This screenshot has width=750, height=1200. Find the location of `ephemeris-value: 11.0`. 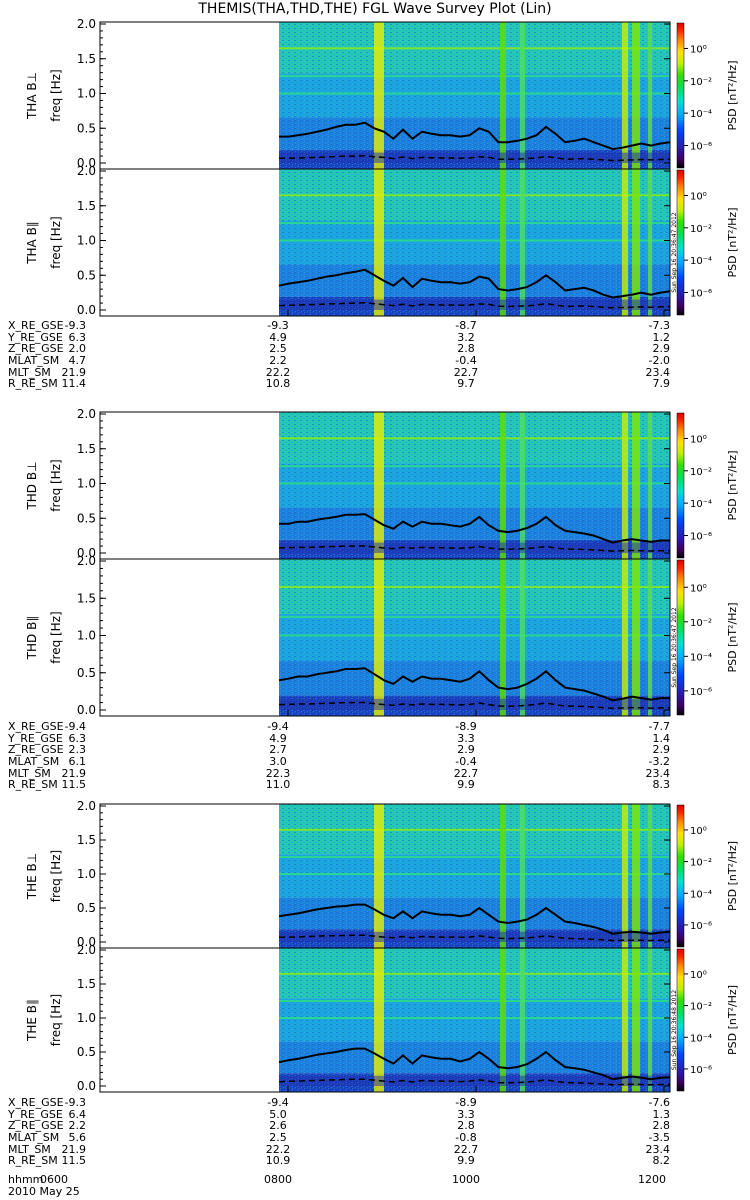

ephemeris-value: 11.0 is located at coordinates (278, 785).